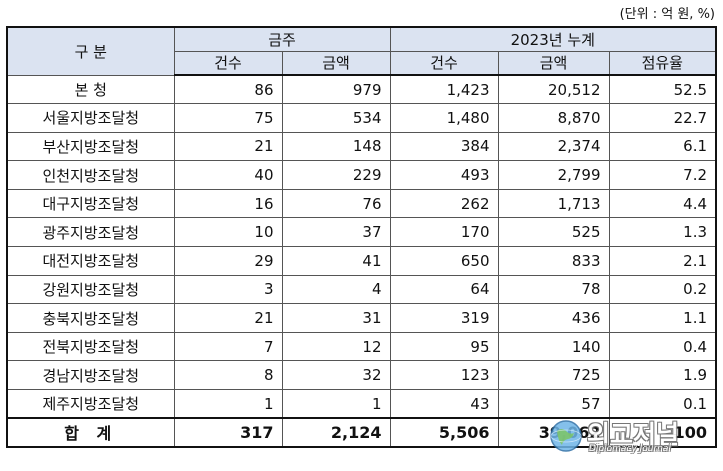 This screenshot has height=471, width=723. What do you see at coordinates (90, 175) in the screenshot?
I see `row-name: 인천지방조달청` at bounding box center [90, 175].